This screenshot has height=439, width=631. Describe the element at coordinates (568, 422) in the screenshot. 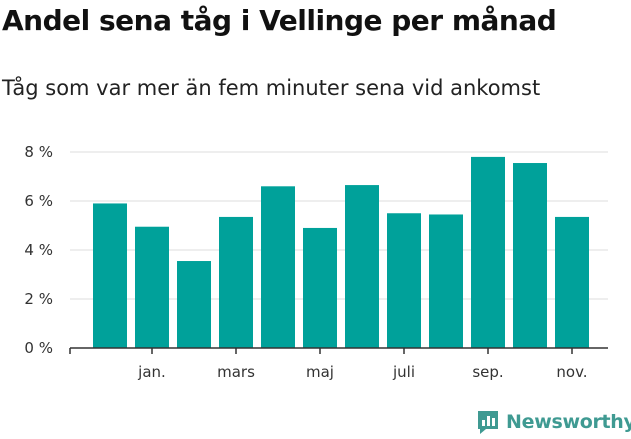

I see `brand-name: Newsworthy` at that location.